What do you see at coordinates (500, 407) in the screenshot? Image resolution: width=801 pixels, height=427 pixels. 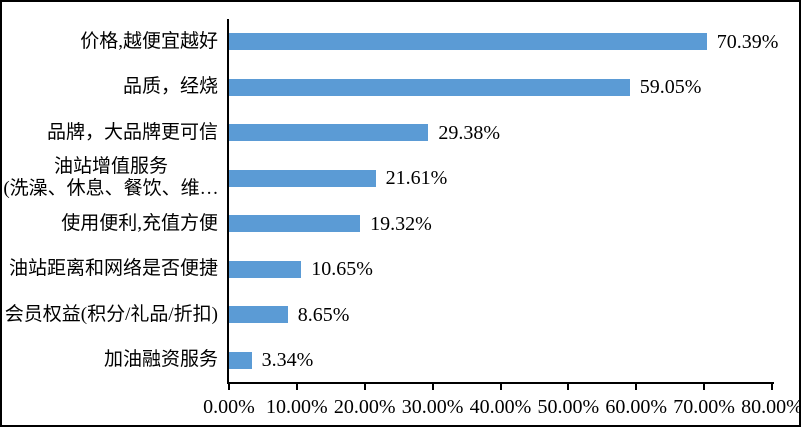 I see `x-tick-label: 40.00%` at bounding box center [500, 407].